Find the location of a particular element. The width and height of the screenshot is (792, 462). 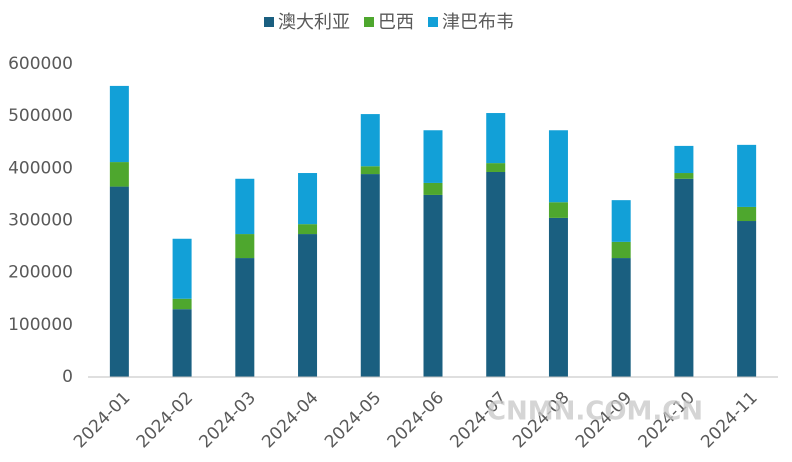

y-tick-label: 500000 is located at coordinates (40, 116).